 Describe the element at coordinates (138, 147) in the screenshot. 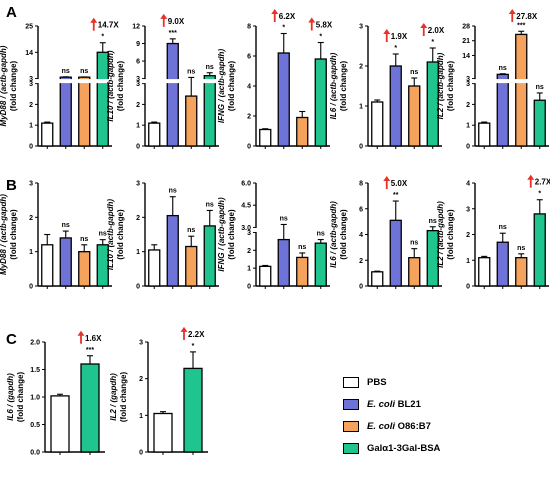

I see `chart-a-il10-tick-low-0-label: 0` at that location.